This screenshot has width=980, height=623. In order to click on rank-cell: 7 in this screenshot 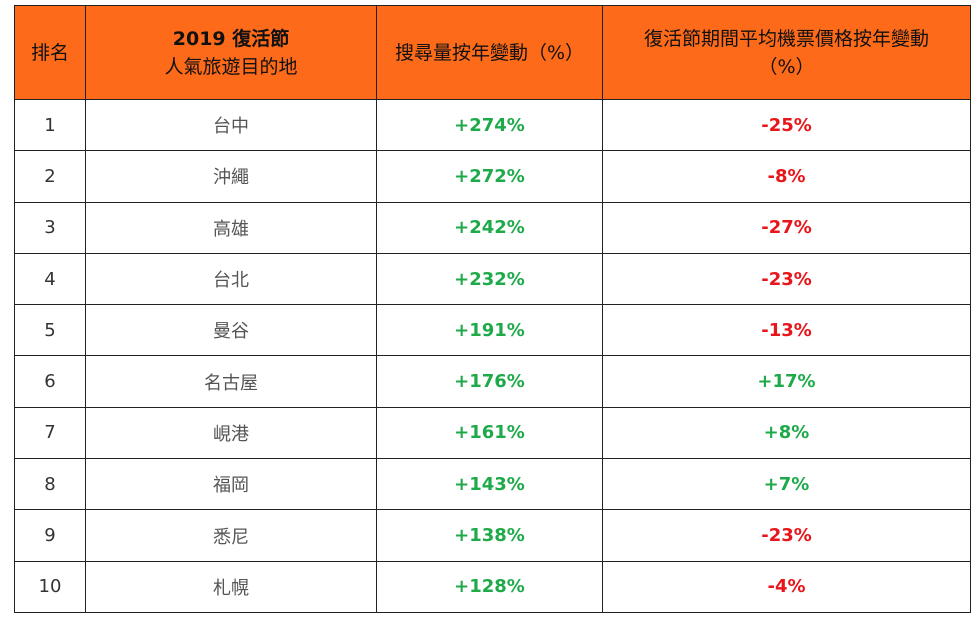, I will do `click(50, 433)`.